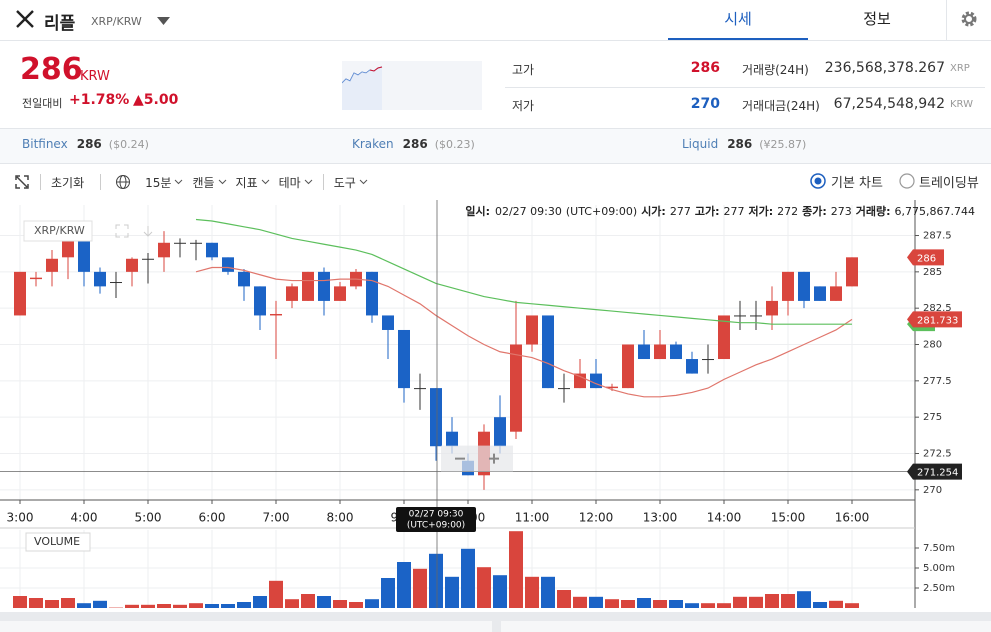 The width and height of the screenshot is (991, 632). I want to click on indicator-menu: 지표, so click(246, 182).